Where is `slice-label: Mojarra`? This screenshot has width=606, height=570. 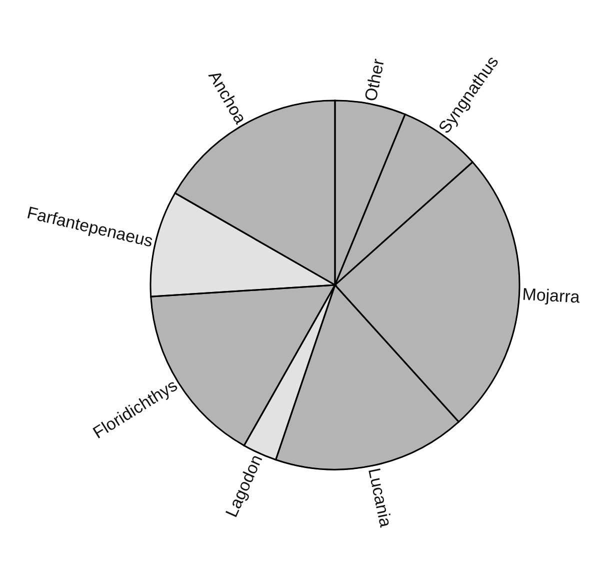 slice-label: Mojarra is located at coordinates (551, 295).